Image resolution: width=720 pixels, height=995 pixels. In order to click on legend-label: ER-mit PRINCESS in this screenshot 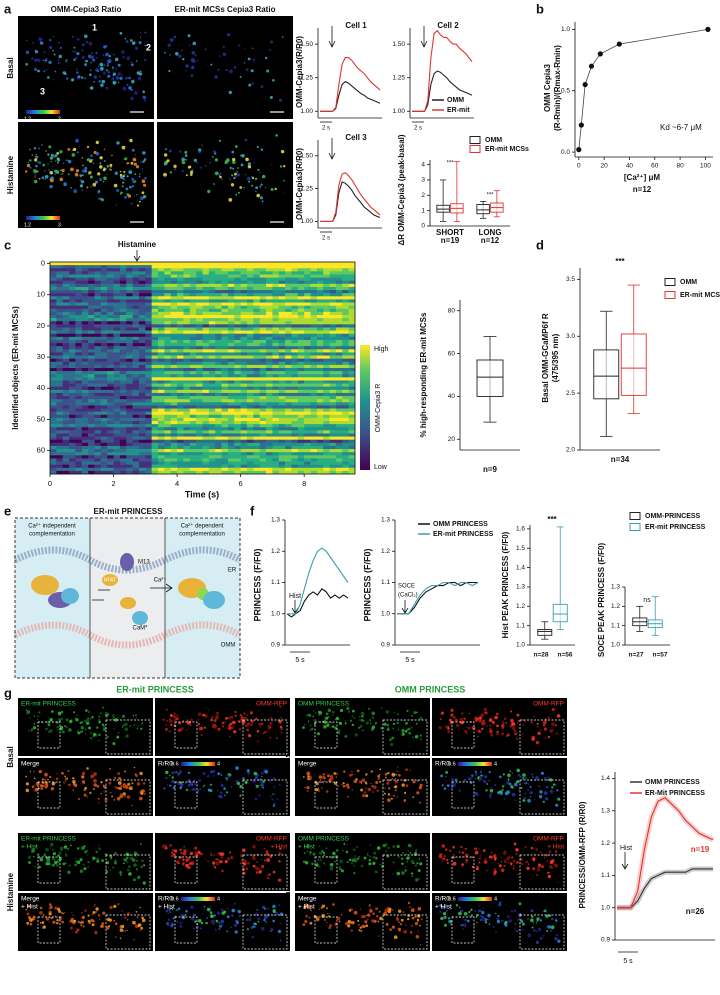, I will do `click(675, 527)`.